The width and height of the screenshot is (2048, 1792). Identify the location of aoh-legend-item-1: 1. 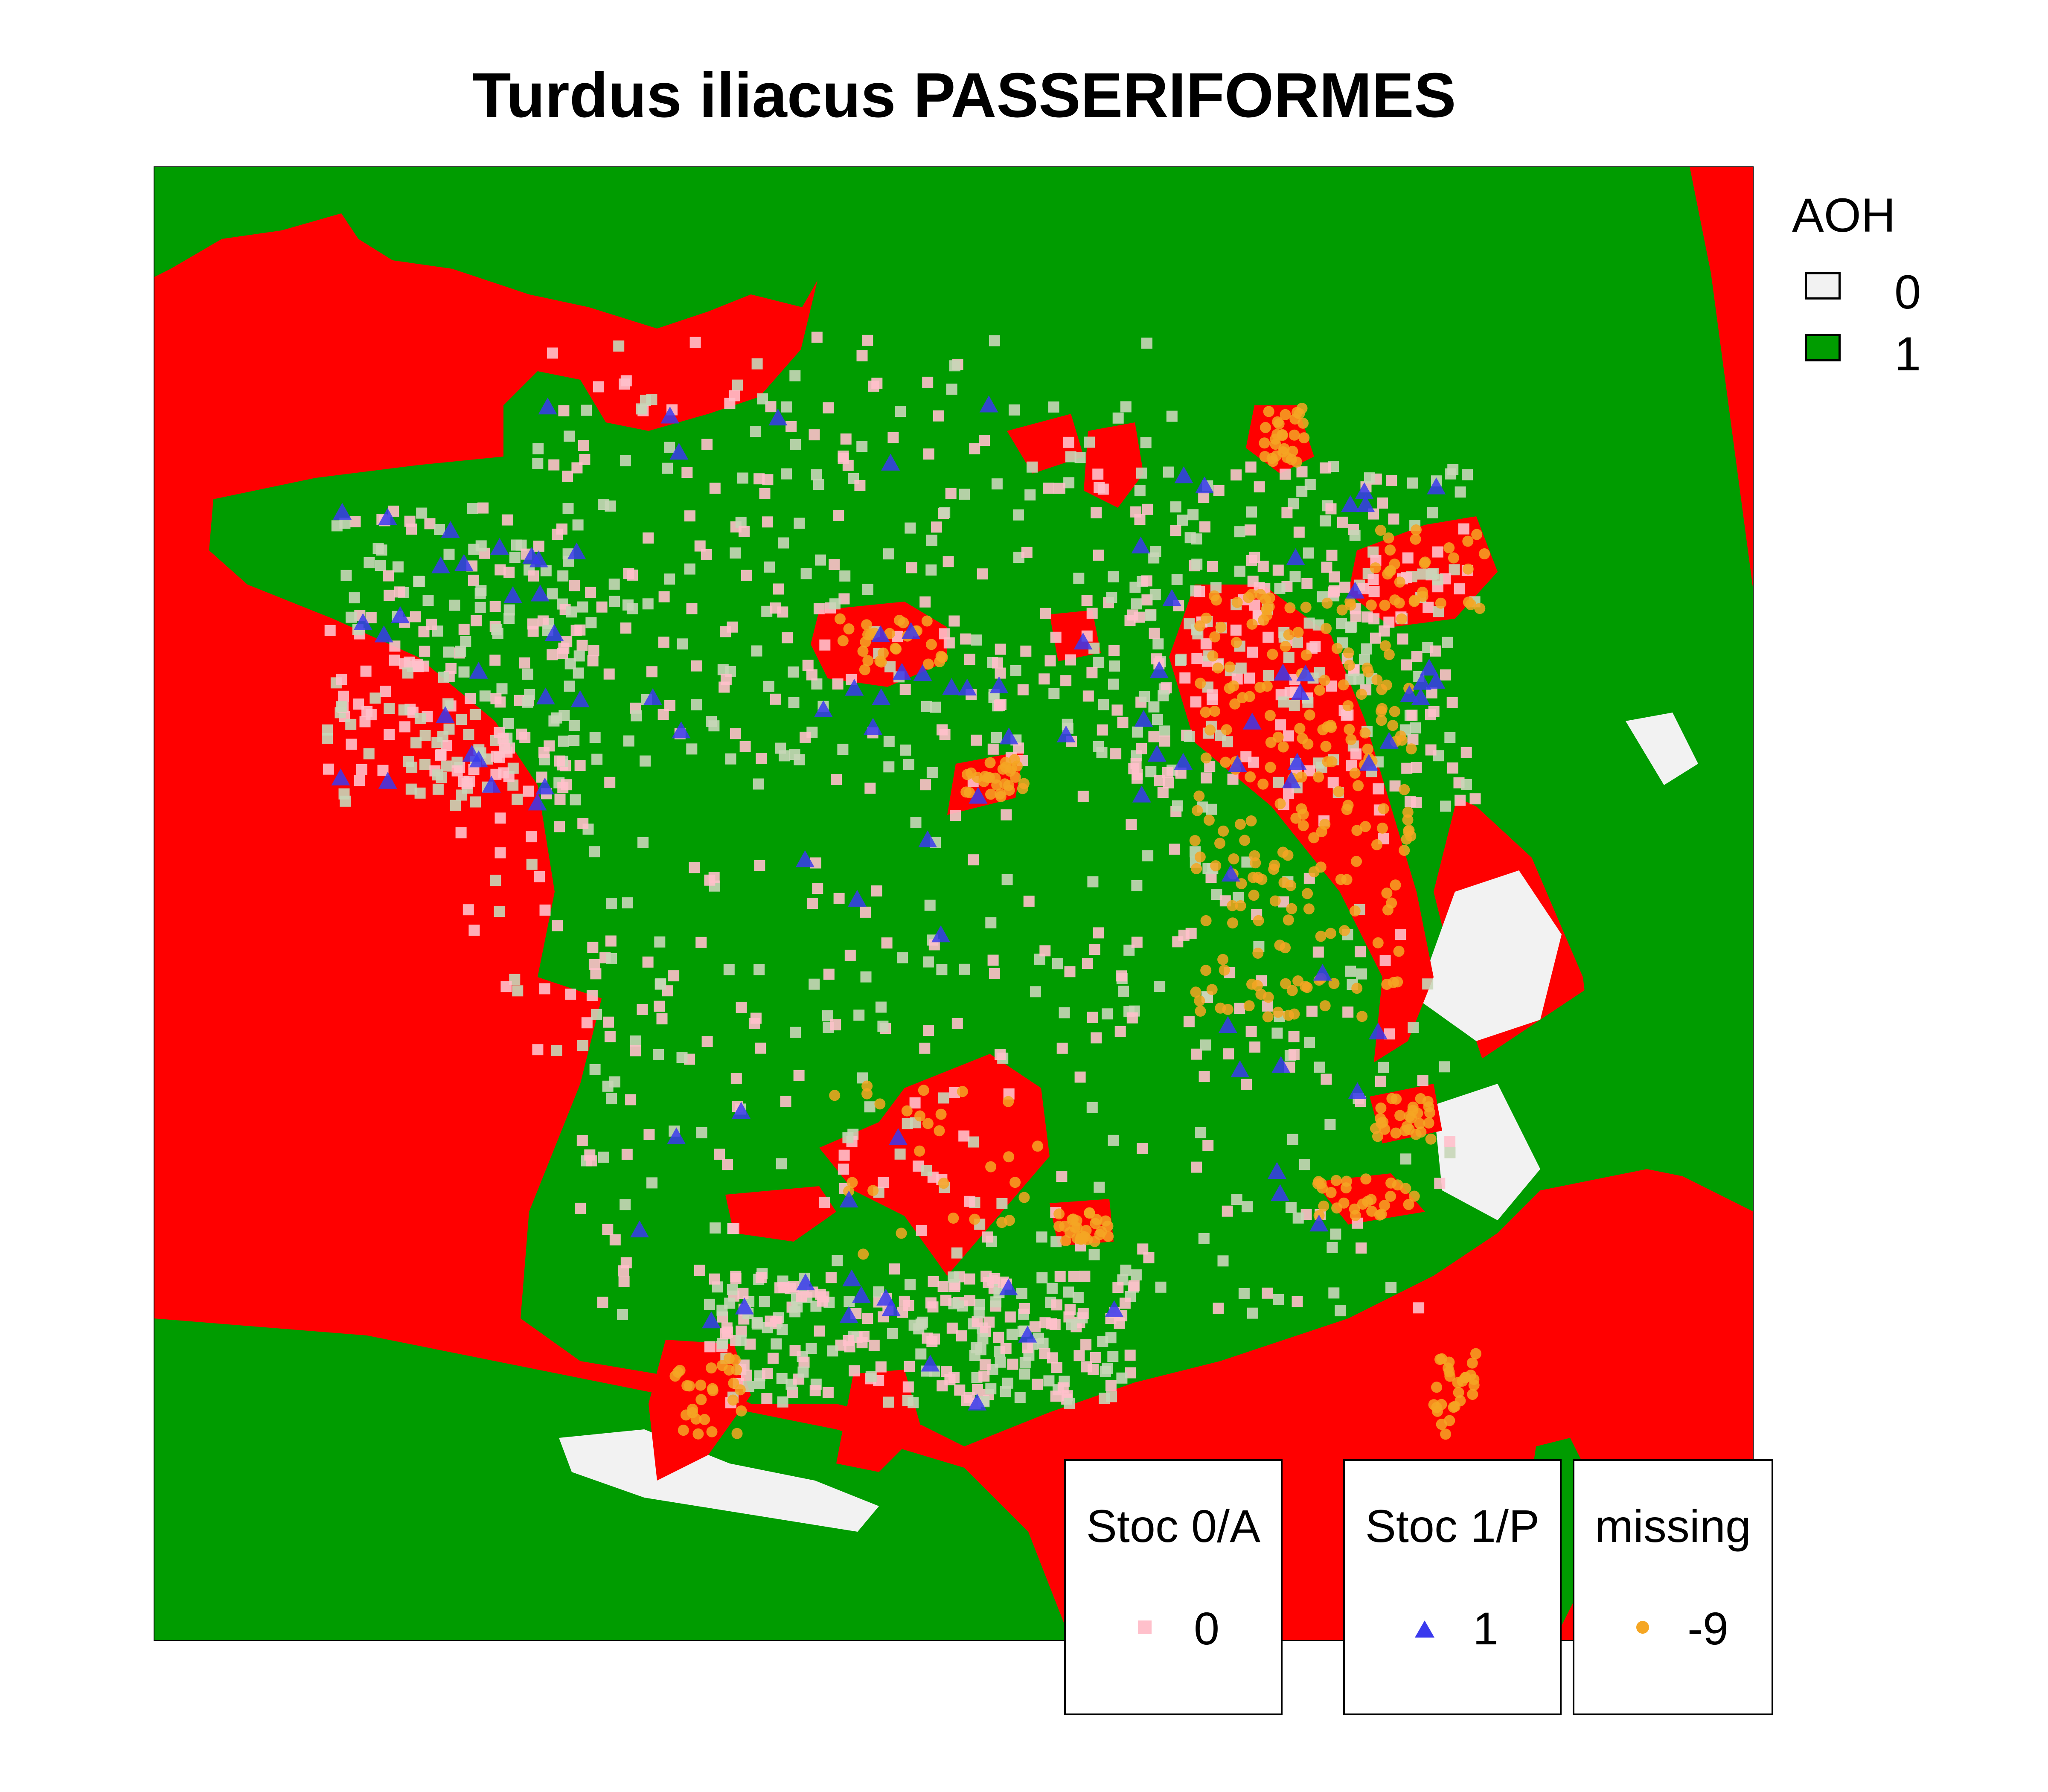
(1907, 353).